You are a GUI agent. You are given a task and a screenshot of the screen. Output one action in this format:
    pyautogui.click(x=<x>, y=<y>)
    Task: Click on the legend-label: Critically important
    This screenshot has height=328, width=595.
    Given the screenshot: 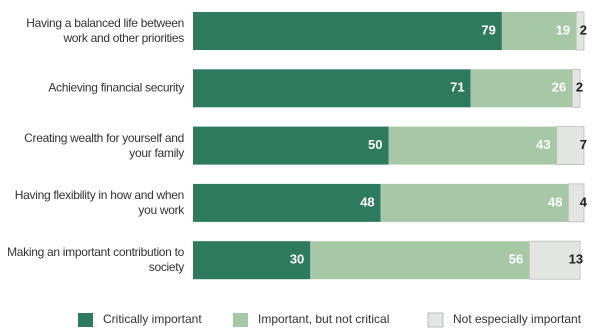 What is the action you would take?
    pyautogui.click(x=152, y=319)
    